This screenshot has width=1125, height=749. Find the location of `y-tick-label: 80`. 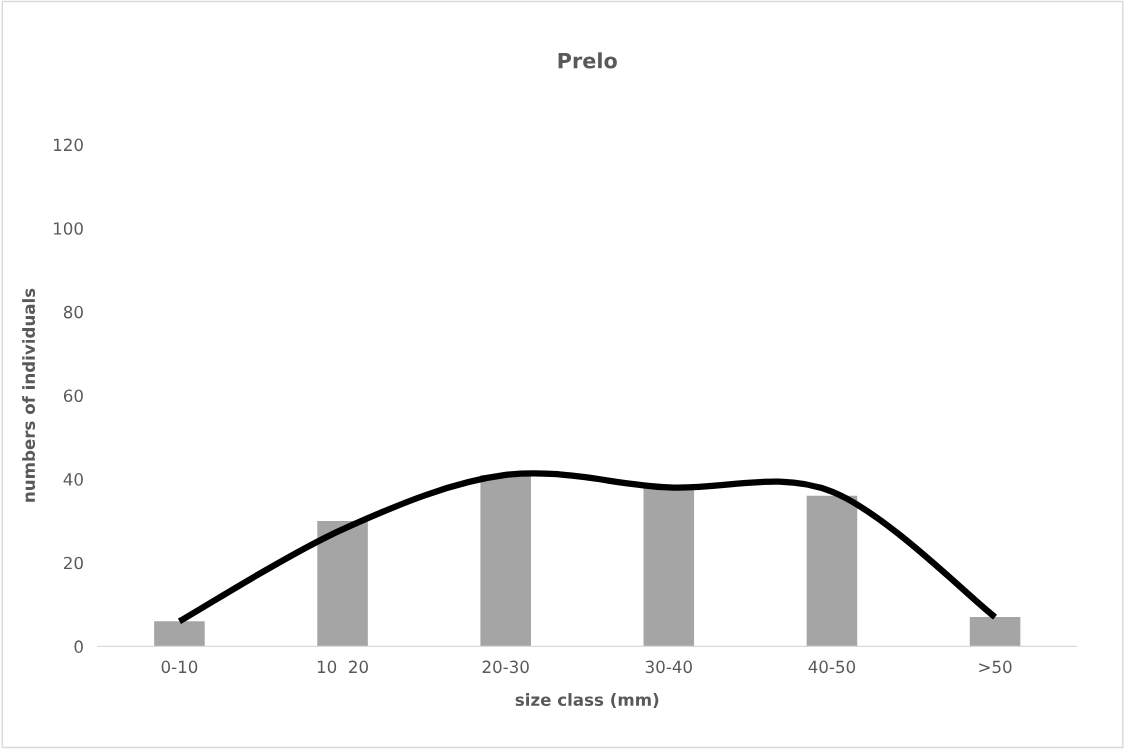

y-tick-label: 80 is located at coordinates (73, 312).